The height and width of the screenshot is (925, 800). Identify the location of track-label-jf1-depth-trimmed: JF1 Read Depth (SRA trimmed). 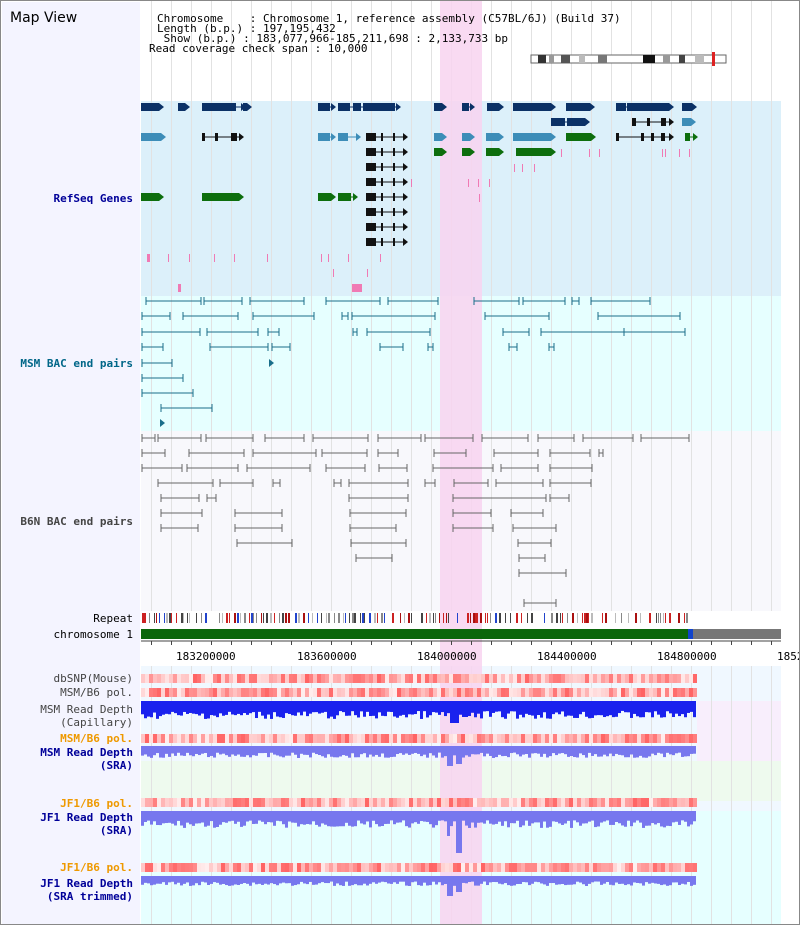
(86, 890).